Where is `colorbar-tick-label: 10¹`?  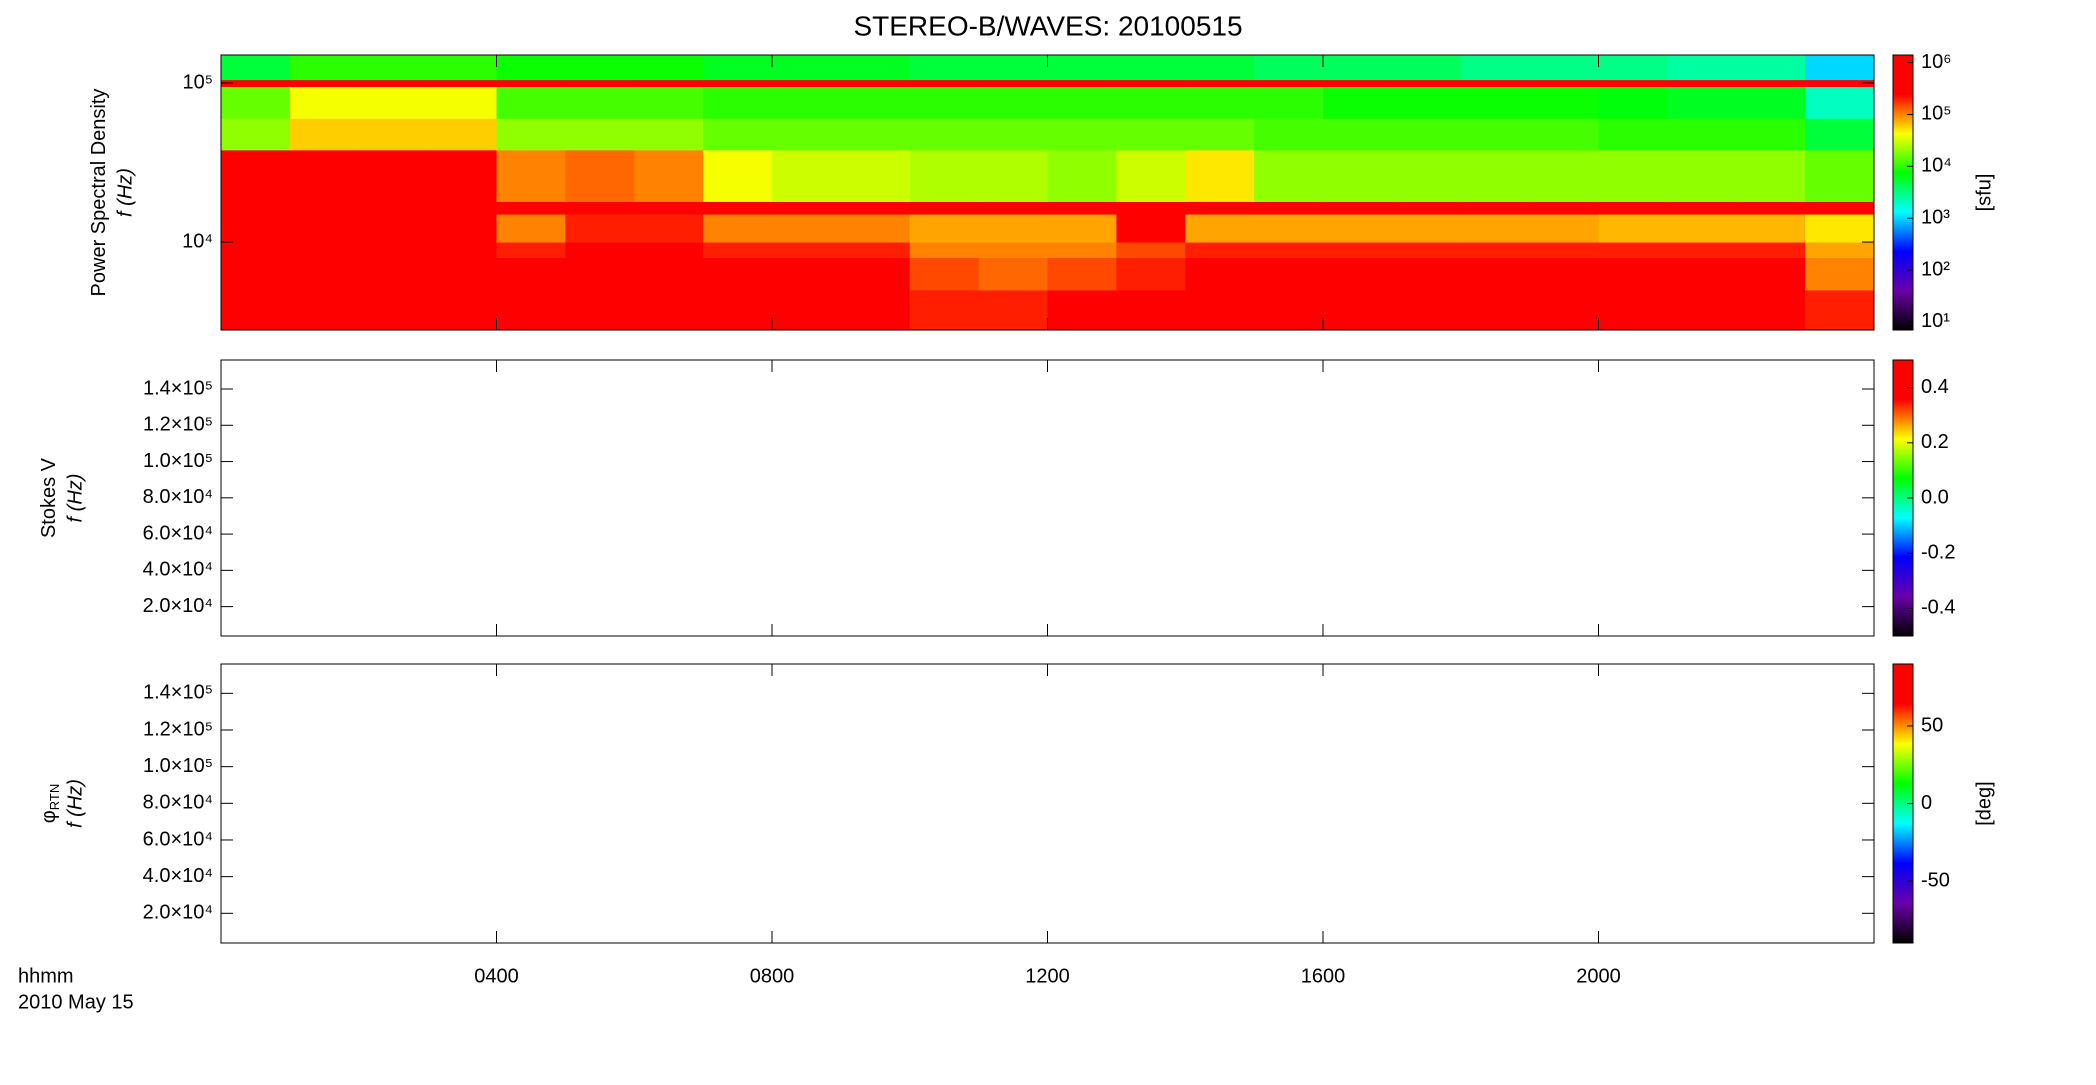
colorbar-tick-label: 10¹ is located at coordinates (1935, 321).